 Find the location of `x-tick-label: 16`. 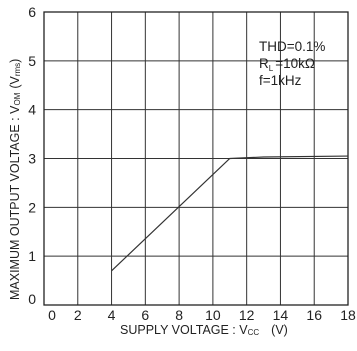

x-tick-label: 16 is located at coordinates (314, 315).